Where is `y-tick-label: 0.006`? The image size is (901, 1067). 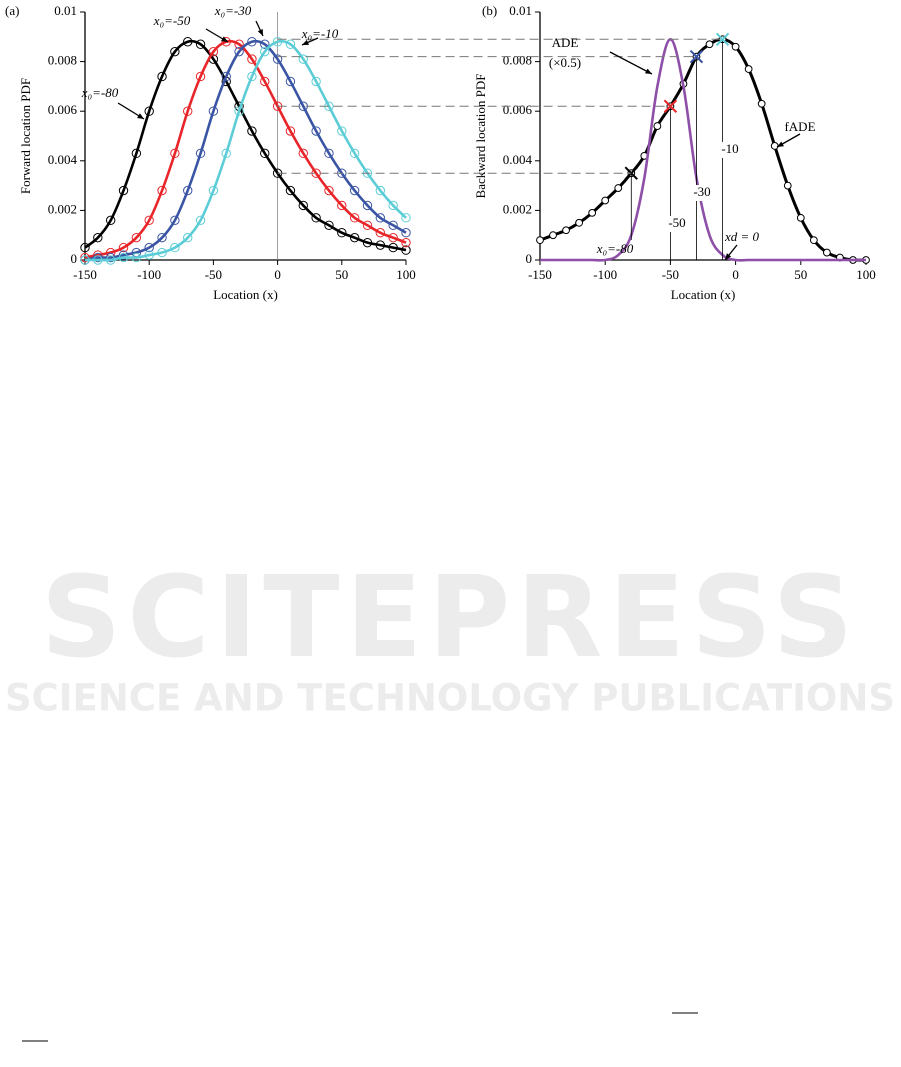
y-tick-label: 0.006 is located at coordinates (518, 109).